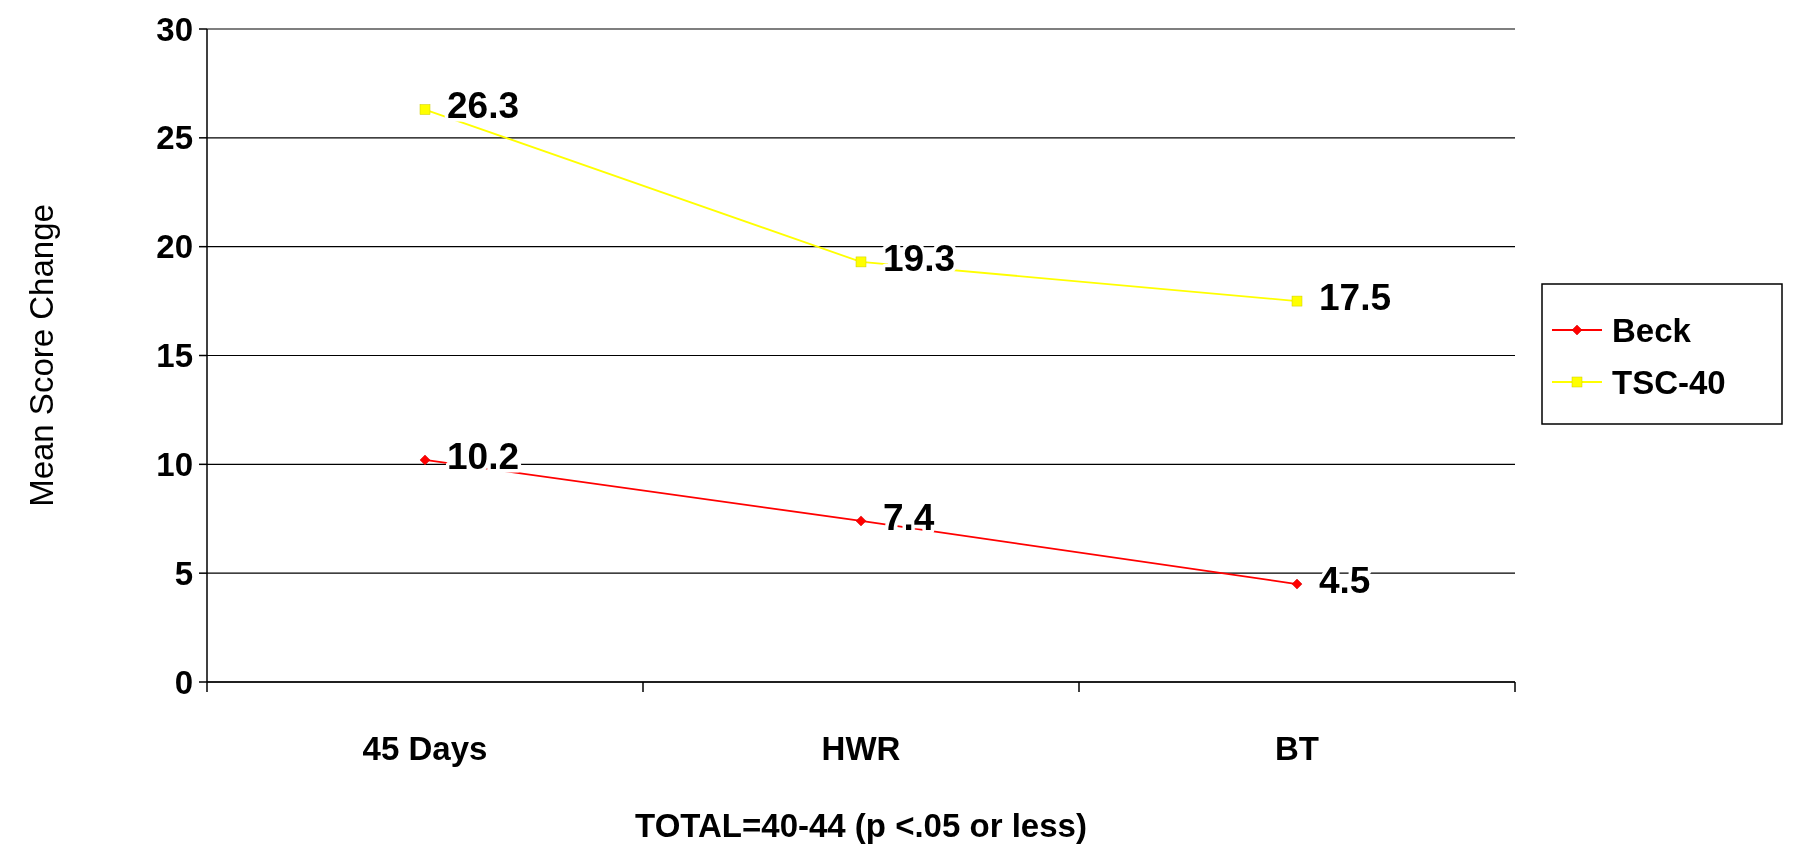 The height and width of the screenshot is (862, 1802). What do you see at coordinates (174, 29) in the screenshot?
I see `y-tick-label: 30` at bounding box center [174, 29].